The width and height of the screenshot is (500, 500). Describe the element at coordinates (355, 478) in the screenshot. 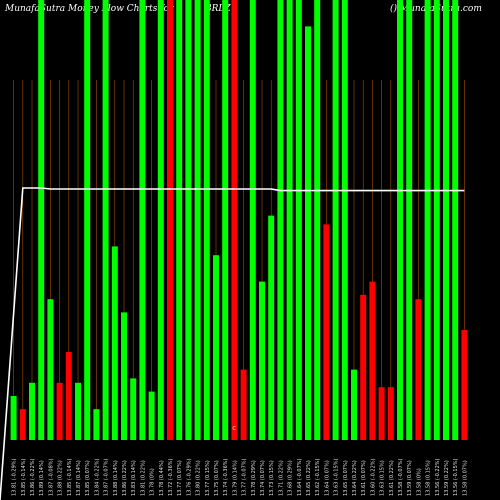

I see `x-tick-label: 13.64 (0.22%)` at that location.